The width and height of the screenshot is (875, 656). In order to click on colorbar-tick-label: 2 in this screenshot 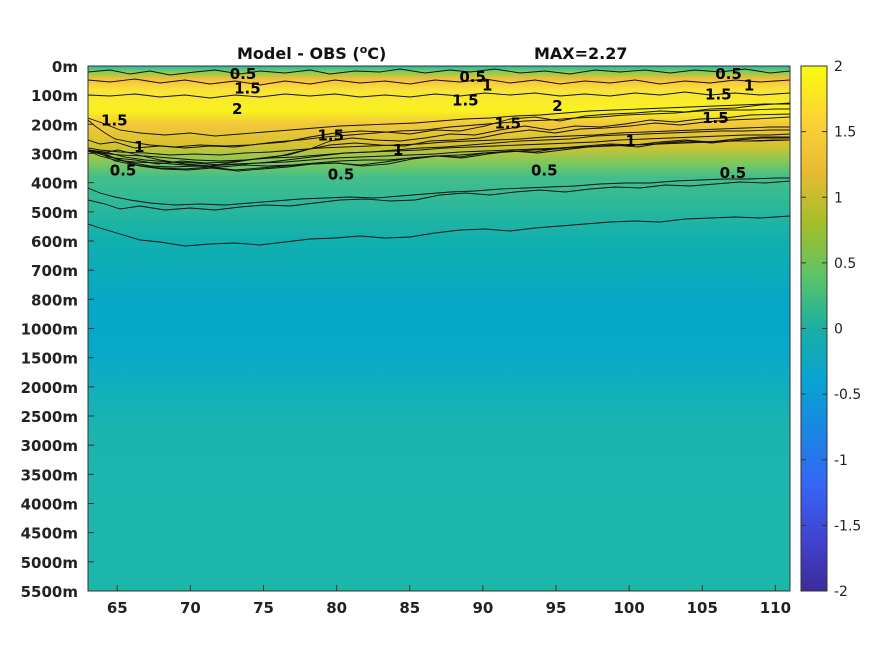, I will do `click(838, 67)`.